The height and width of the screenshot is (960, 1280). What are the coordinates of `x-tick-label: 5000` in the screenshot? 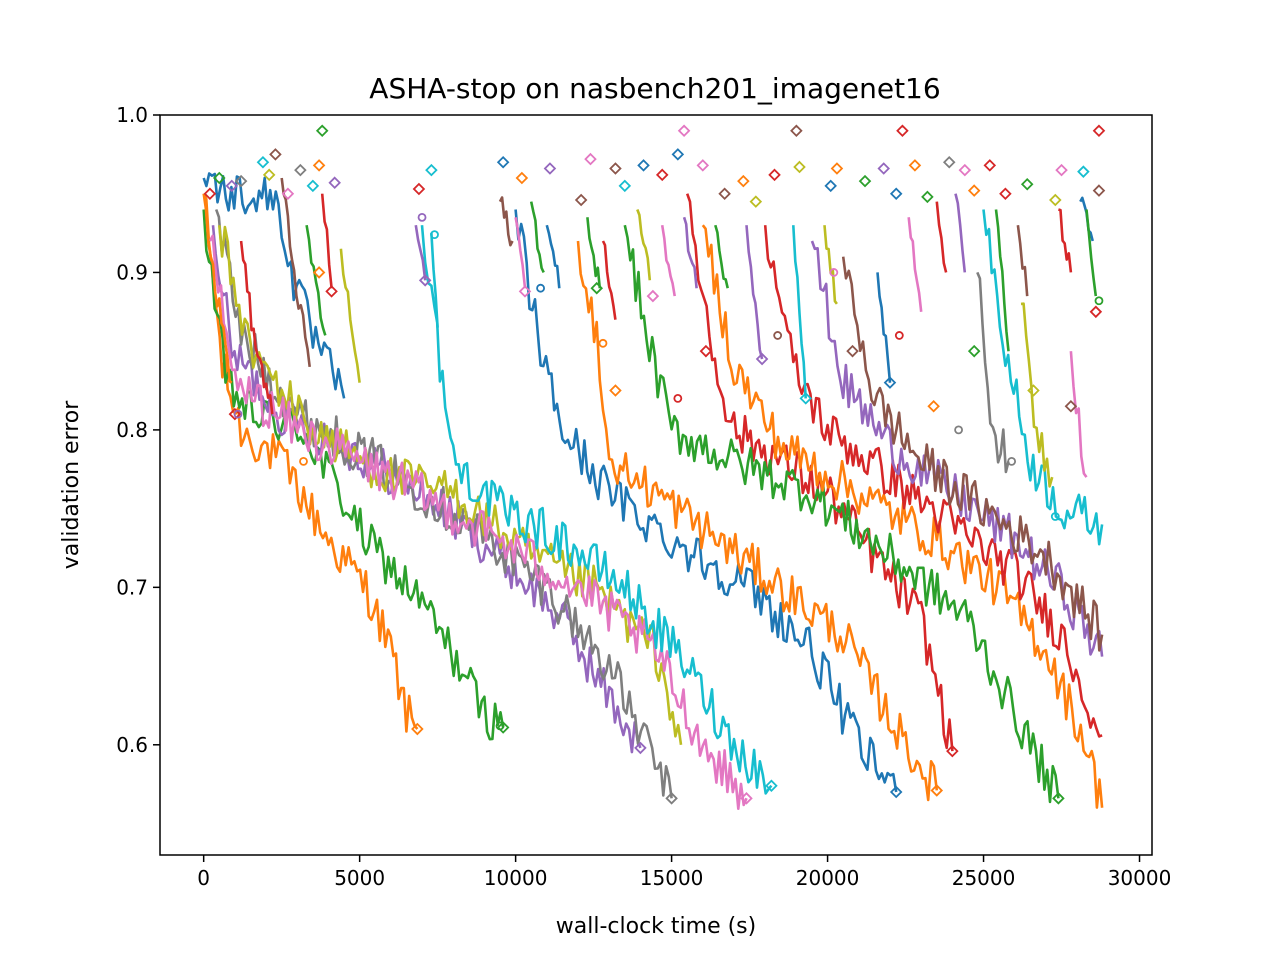 It's located at (359, 878).